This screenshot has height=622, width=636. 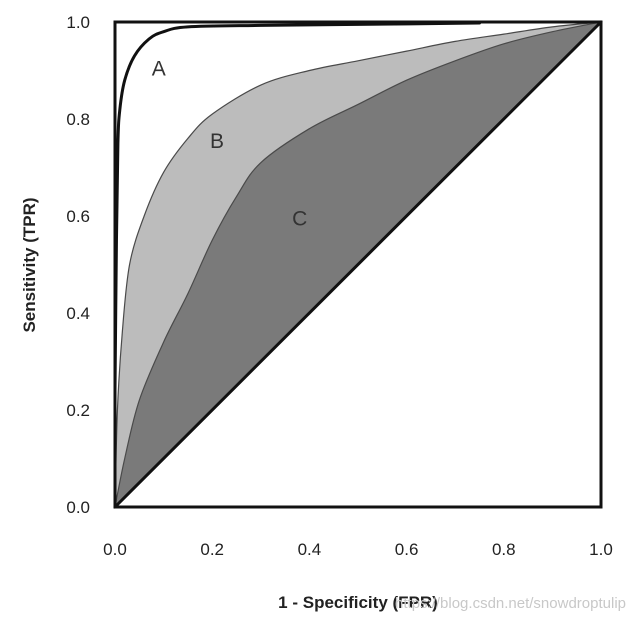 I want to click on x-tick-label: 0.8, so click(x=504, y=549).